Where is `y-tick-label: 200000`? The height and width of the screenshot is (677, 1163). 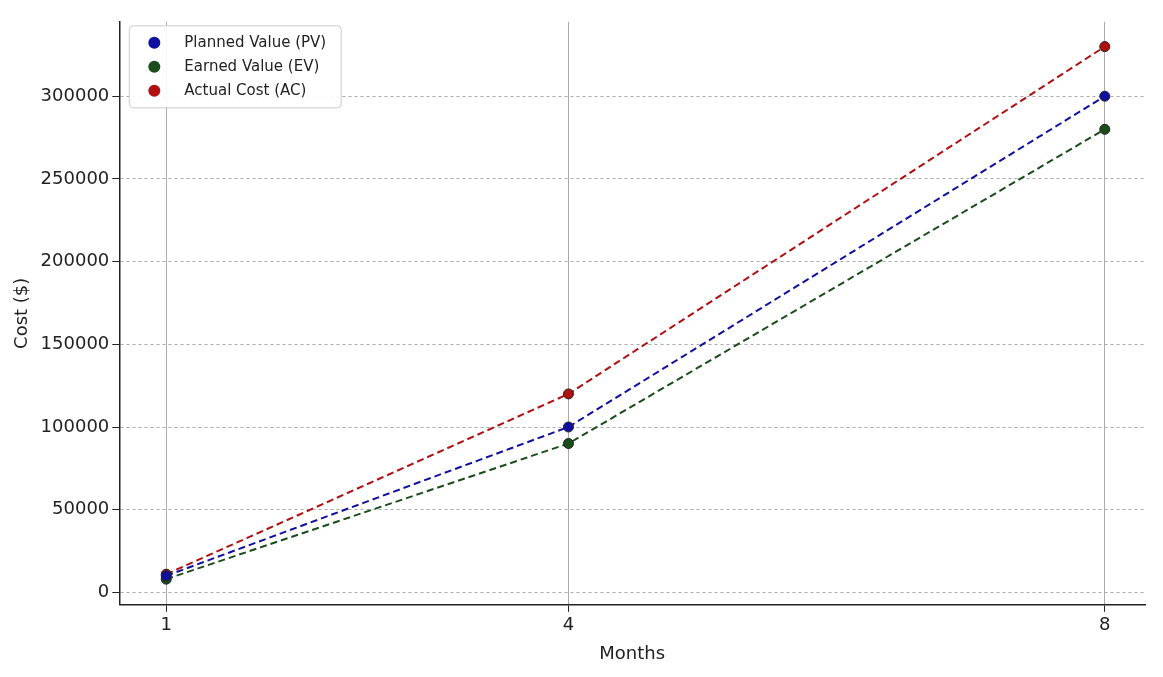 y-tick-label: 200000 is located at coordinates (75, 260).